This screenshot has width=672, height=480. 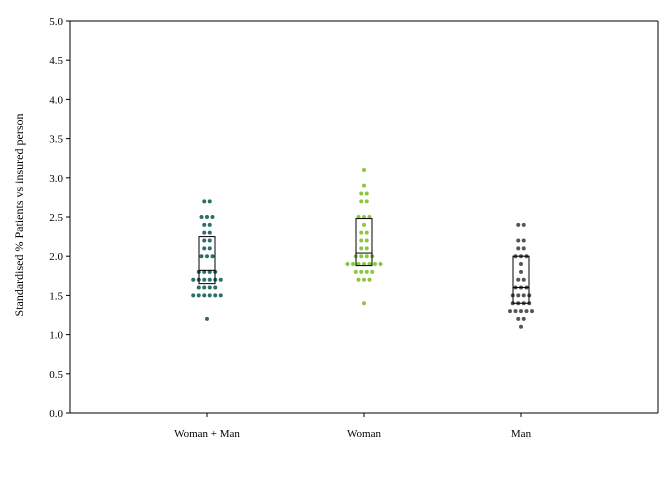 I want to click on x-tick-label: Woman + Man, so click(x=207, y=434).